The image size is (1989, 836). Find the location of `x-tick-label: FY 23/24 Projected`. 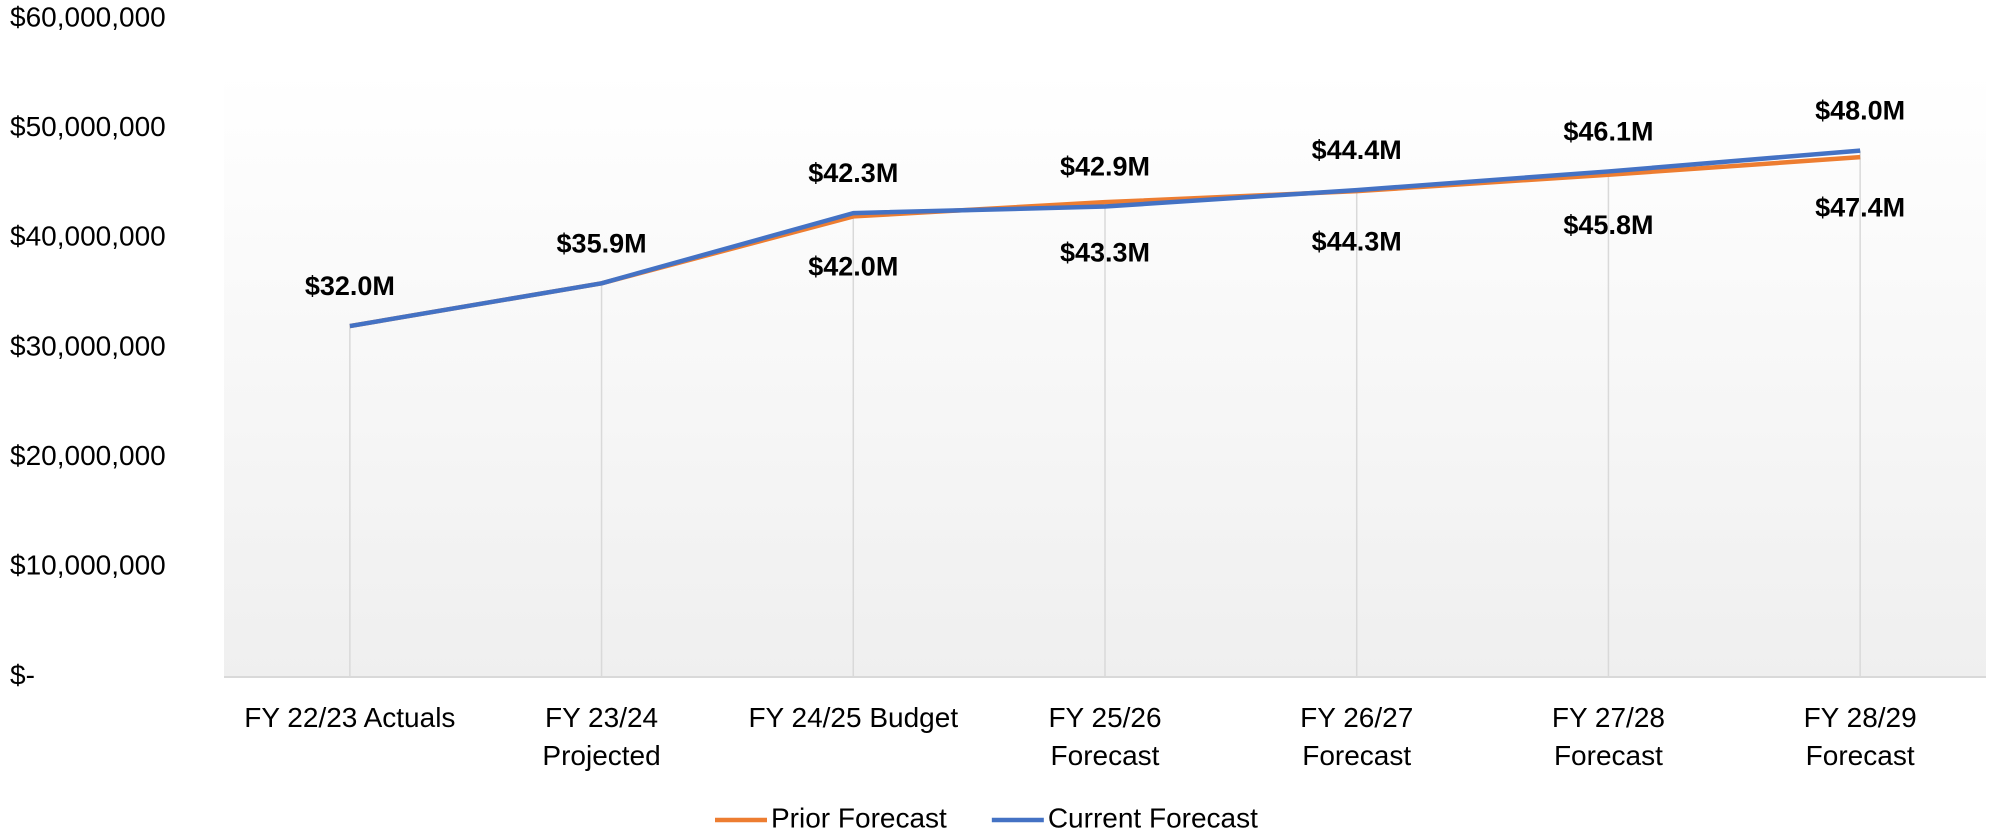

x-tick-label: FY 23/24 Projected is located at coordinates (601, 736).